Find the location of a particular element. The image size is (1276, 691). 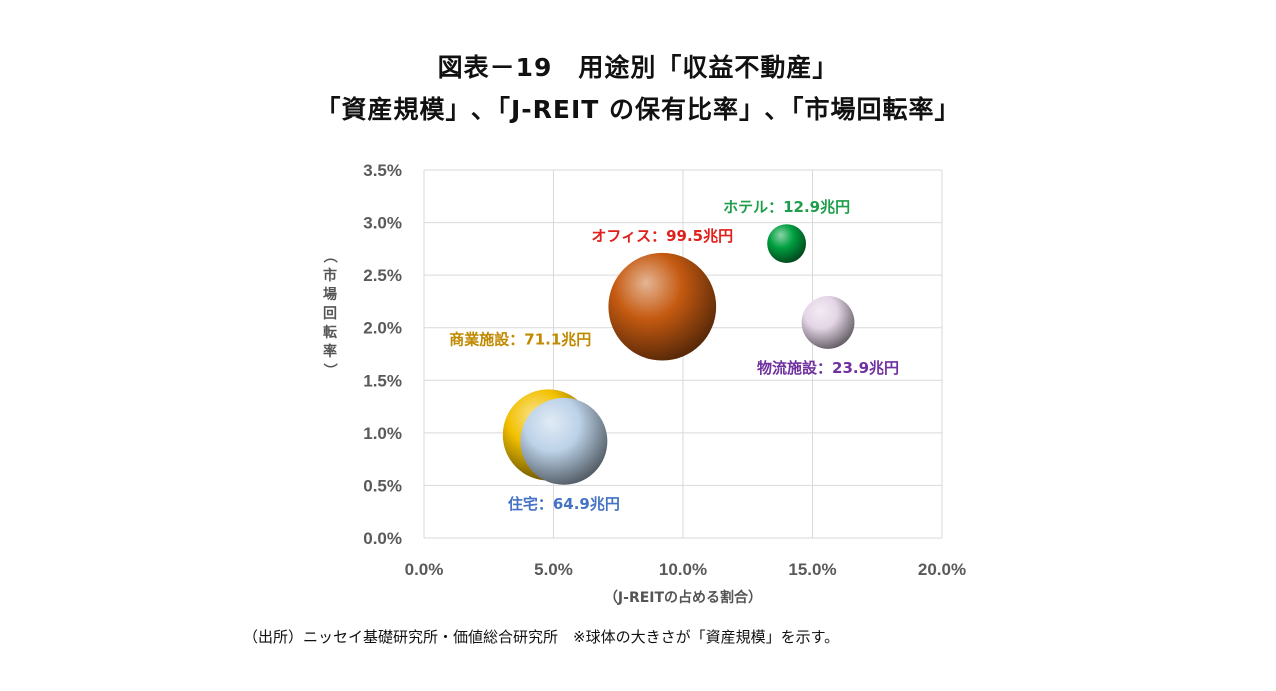

y-axis-label-char: 場 is located at coordinates (330, 294).